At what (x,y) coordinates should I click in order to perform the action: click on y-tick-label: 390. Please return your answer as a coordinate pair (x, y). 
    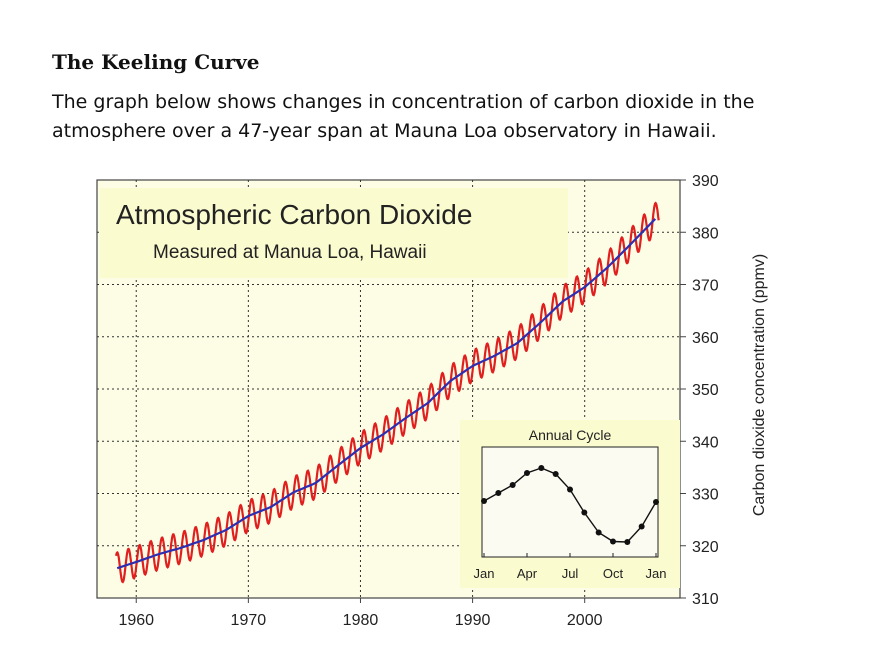
    Looking at the image, I should click on (705, 181).